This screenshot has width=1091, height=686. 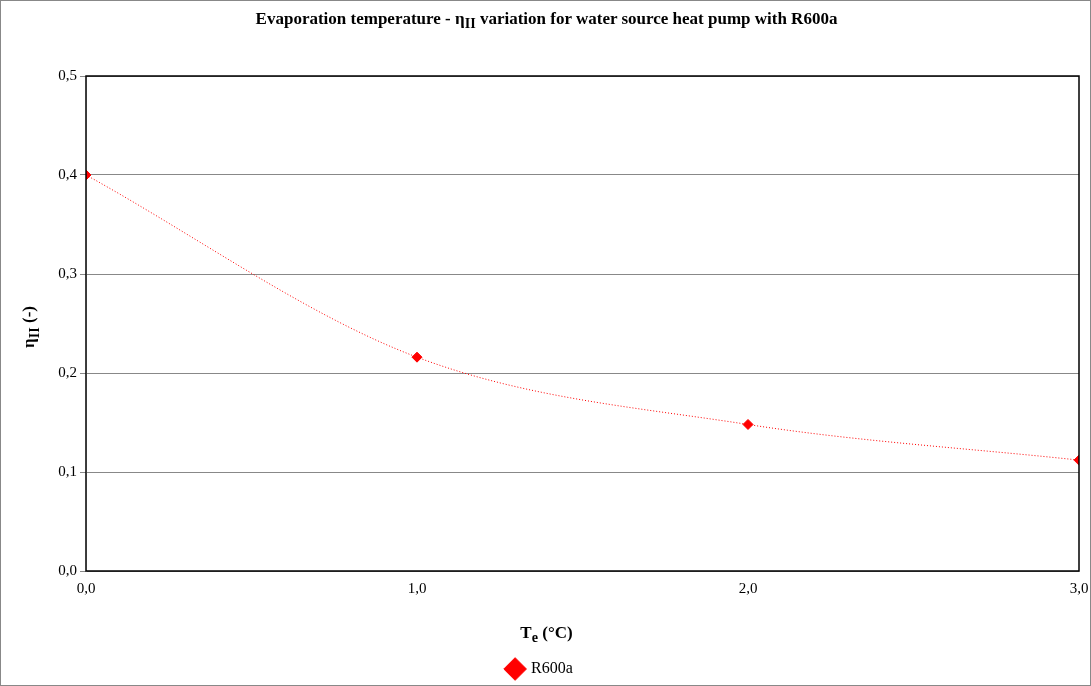 I want to click on x-tick-label: 2,0, so click(x=748, y=587).